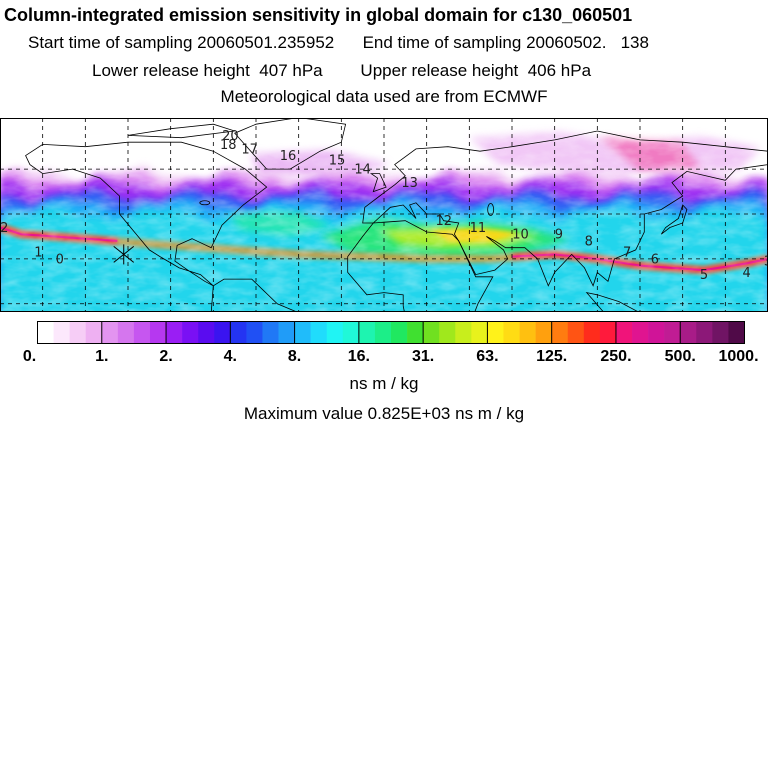 The height and width of the screenshot is (768, 768). Describe the element at coordinates (362, 170) in the screenshot. I see `contour-label: 14` at that location.